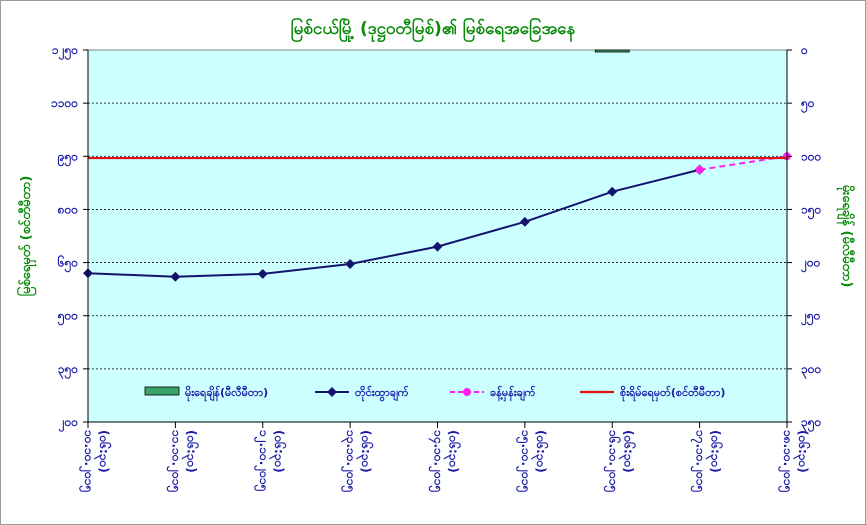 This screenshot has width=866, height=525. Describe the element at coordinates (699, 169) in the screenshot. I see `forecast-point` at that location.